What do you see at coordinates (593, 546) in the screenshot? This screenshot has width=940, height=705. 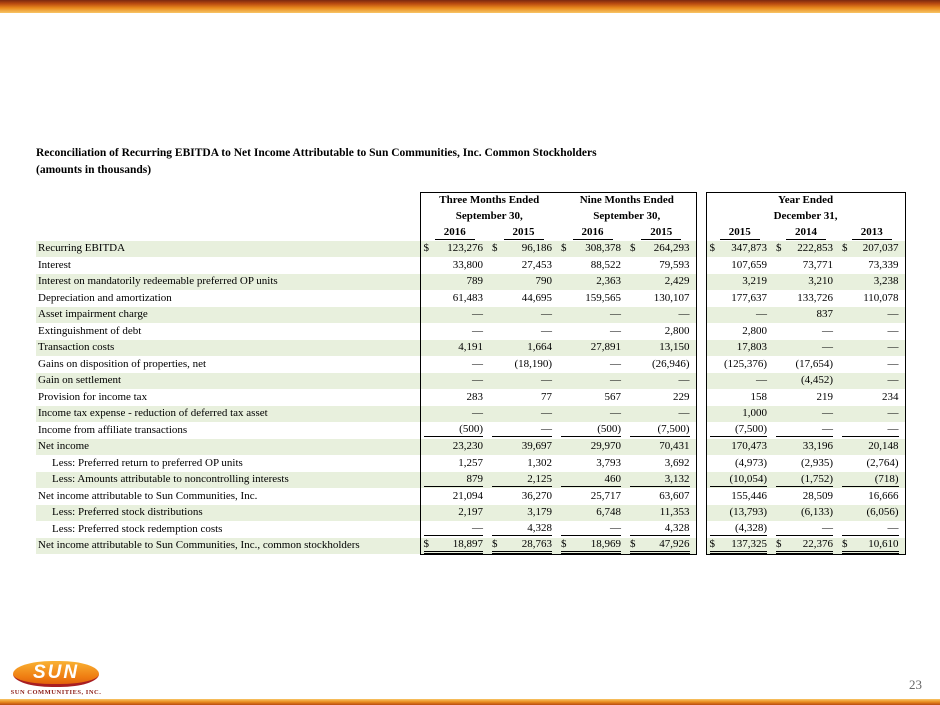 I see `value-cell: $18,969` at bounding box center [593, 546].